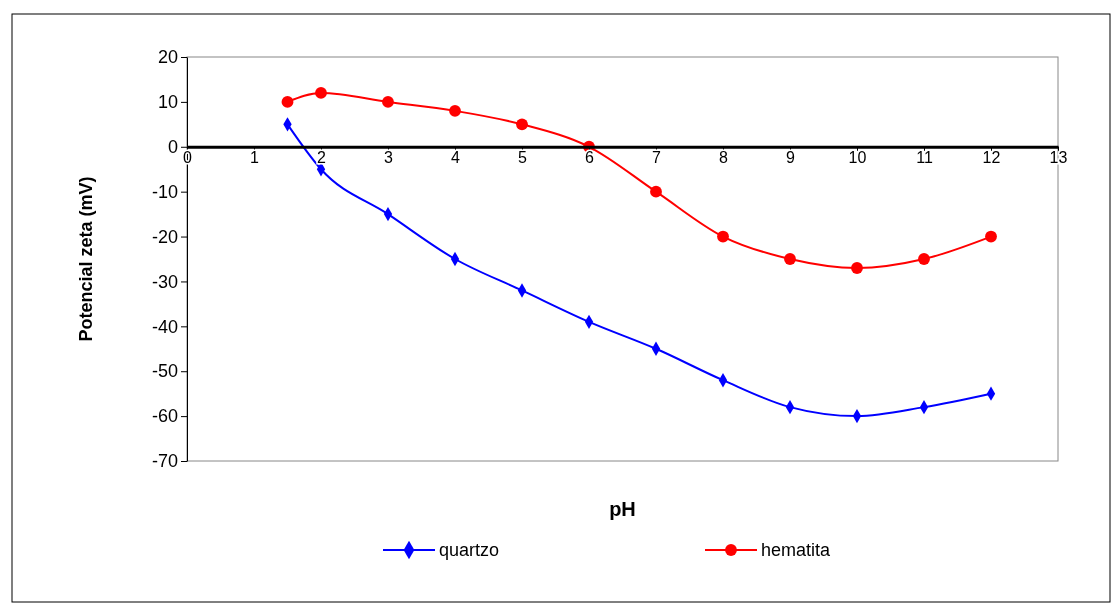 This screenshot has height=611, width=1119. I want to click on y-tick-label: -10, so click(164, 191).